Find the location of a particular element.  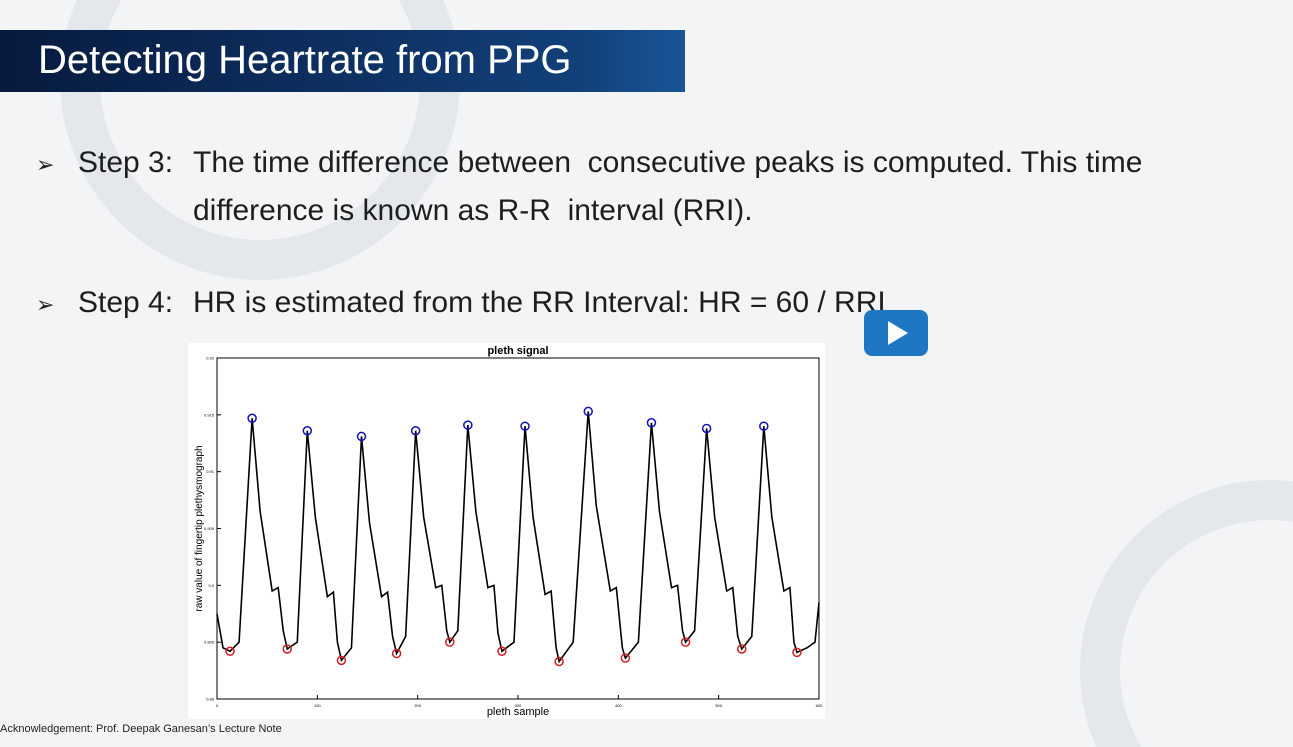

x-tick-label: 600 is located at coordinates (819, 705).